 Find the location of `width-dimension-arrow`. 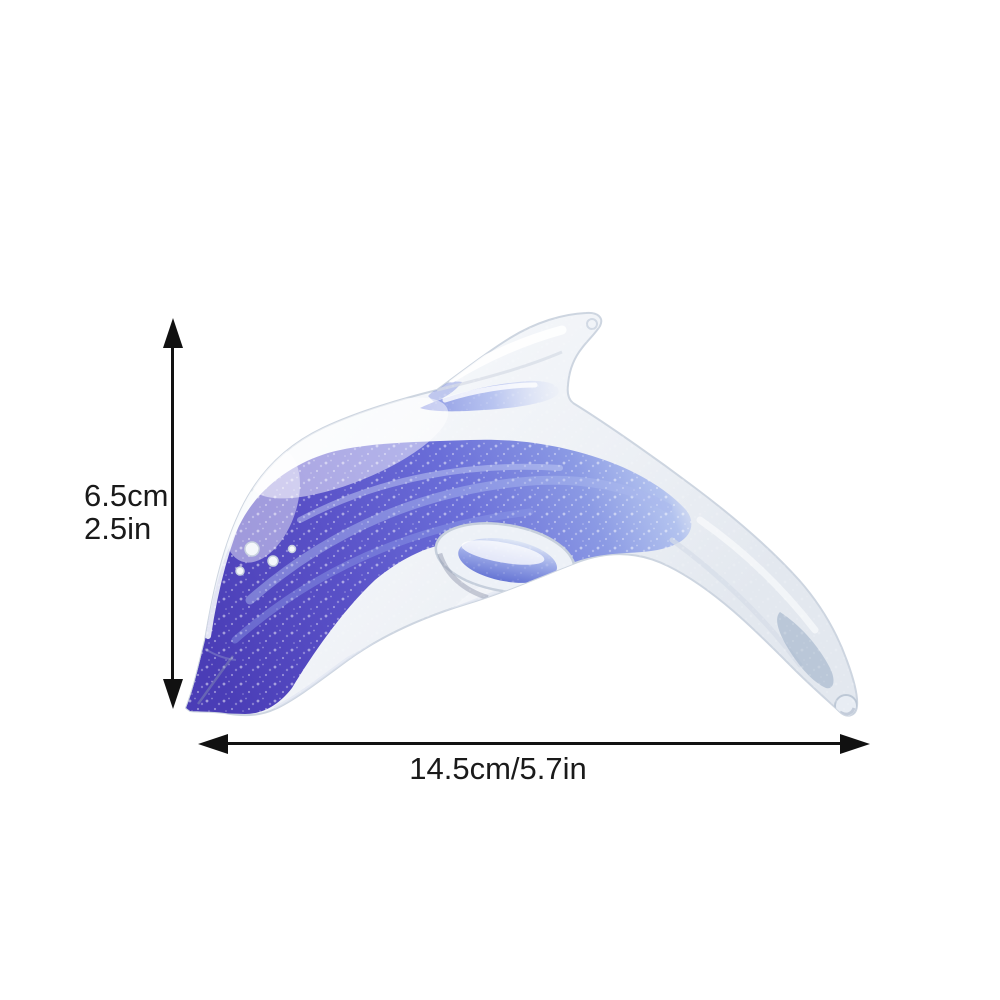

width-dimension-arrow is located at coordinates (534, 743).